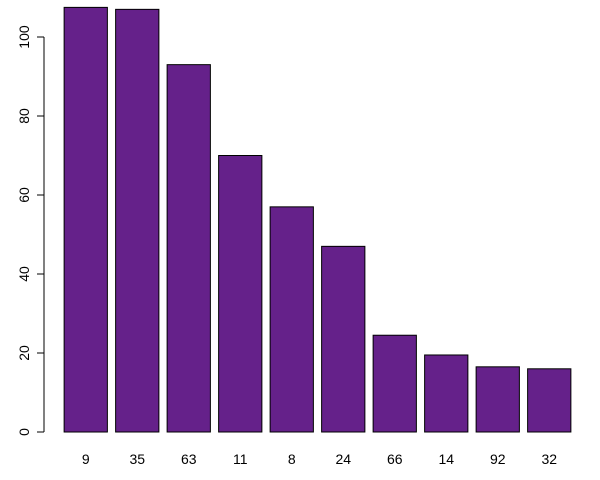 This screenshot has height=480, width=600. What do you see at coordinates (189, 459) in the screenshot?
I see `x-tick-label: 63` at bounding box center [189, 459].